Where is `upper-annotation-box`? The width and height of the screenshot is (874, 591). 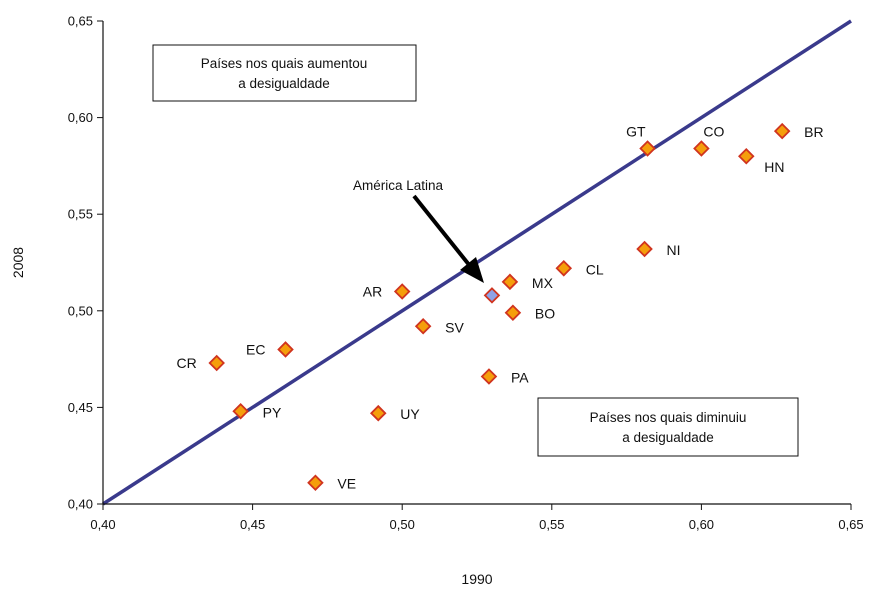
upper-annotation-box is located at coordinates (284, 73).